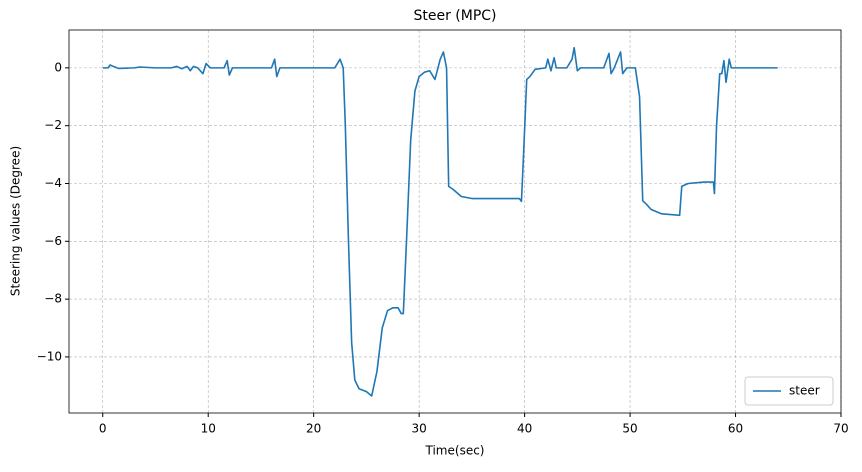 This screenshot has height=472, width=862. Describe the element at coordinates (58, 67) in the screenshot. I see `y-tick-label: 0` at that location.